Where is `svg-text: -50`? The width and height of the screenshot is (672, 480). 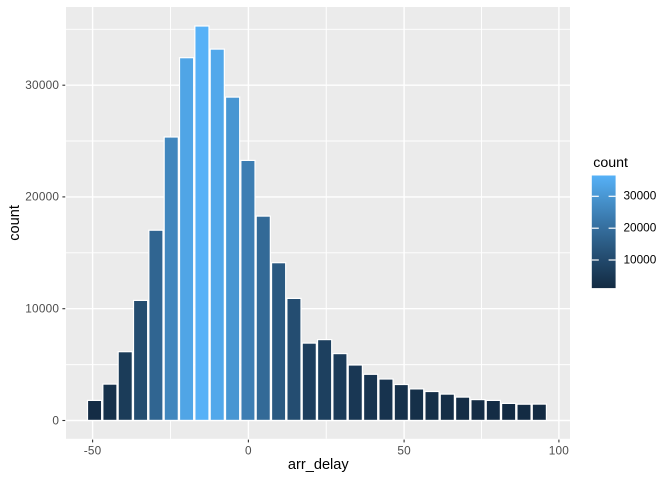 svg-text: -50 is located at coordinates (93, 450).